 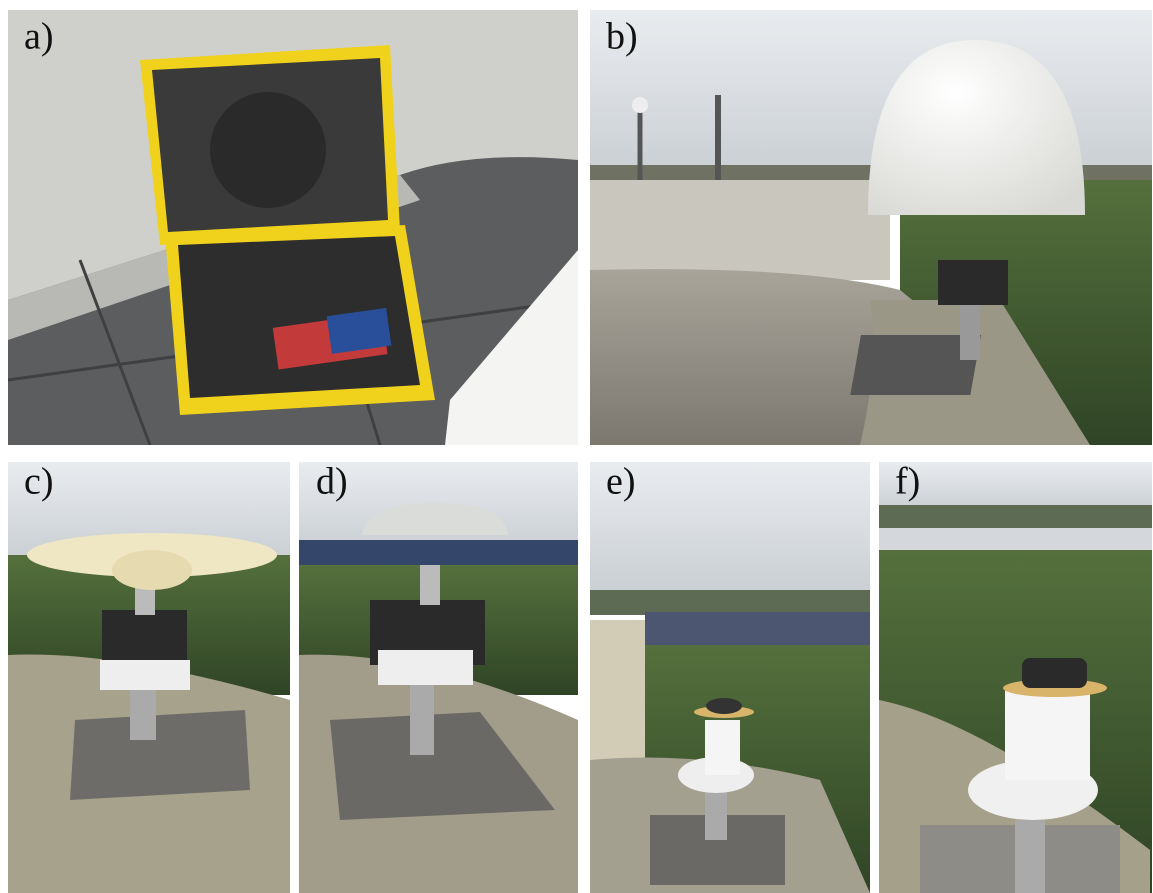 I want to click on panel-d, so click(x=438, y=677).